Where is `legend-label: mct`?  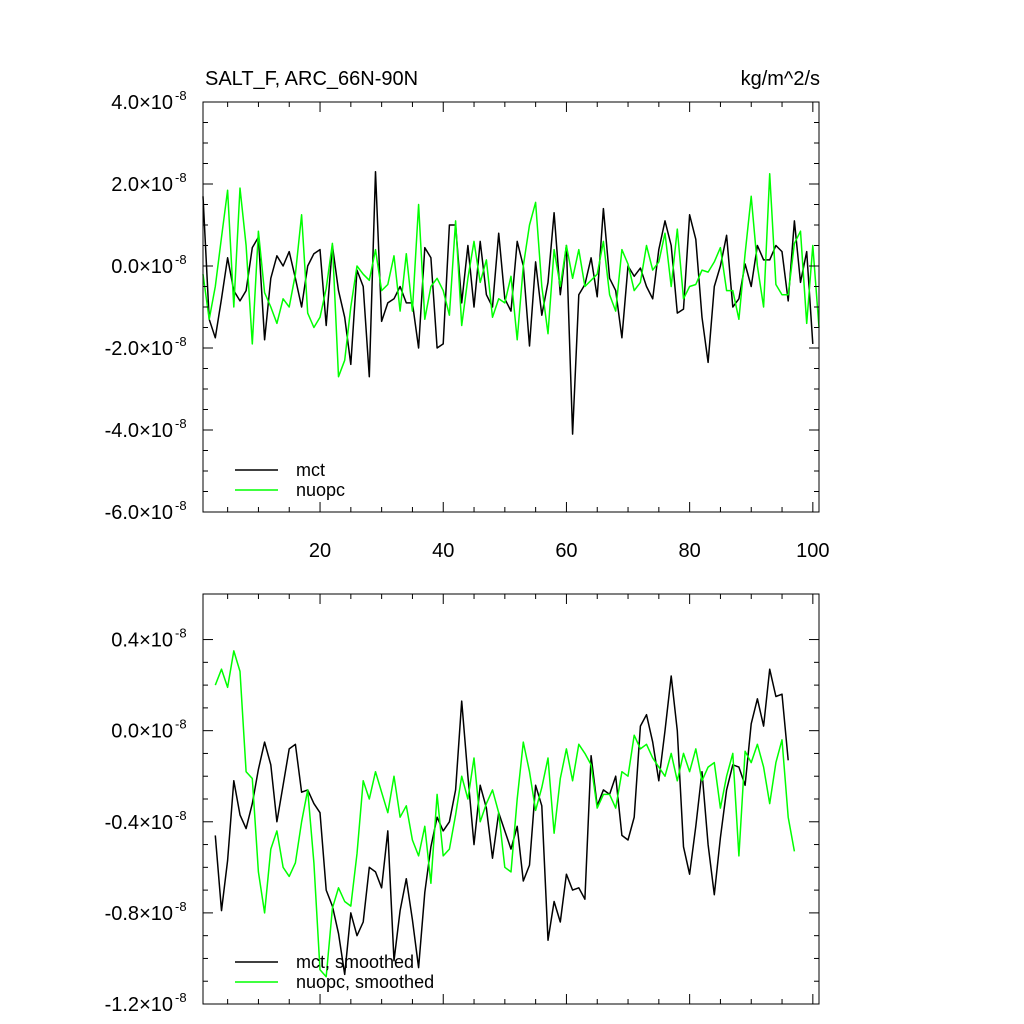 legend-label: mct is located at coordinates (310, 470).